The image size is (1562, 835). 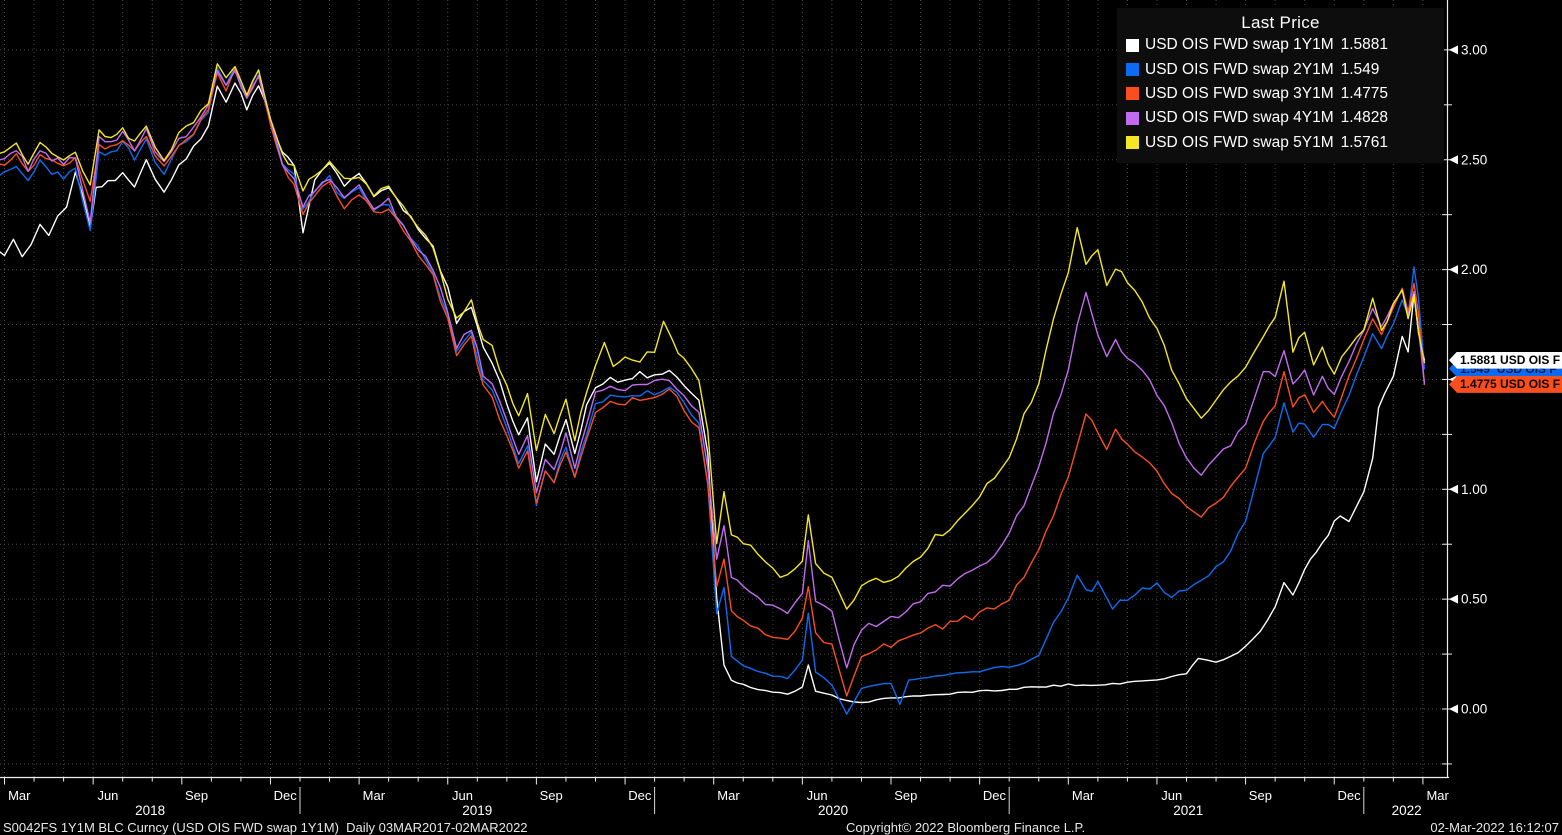 What do you see at coordinates (833, 810) in the screenshot?
I see `svg-text: 2020` at bounding box center [833, 810].